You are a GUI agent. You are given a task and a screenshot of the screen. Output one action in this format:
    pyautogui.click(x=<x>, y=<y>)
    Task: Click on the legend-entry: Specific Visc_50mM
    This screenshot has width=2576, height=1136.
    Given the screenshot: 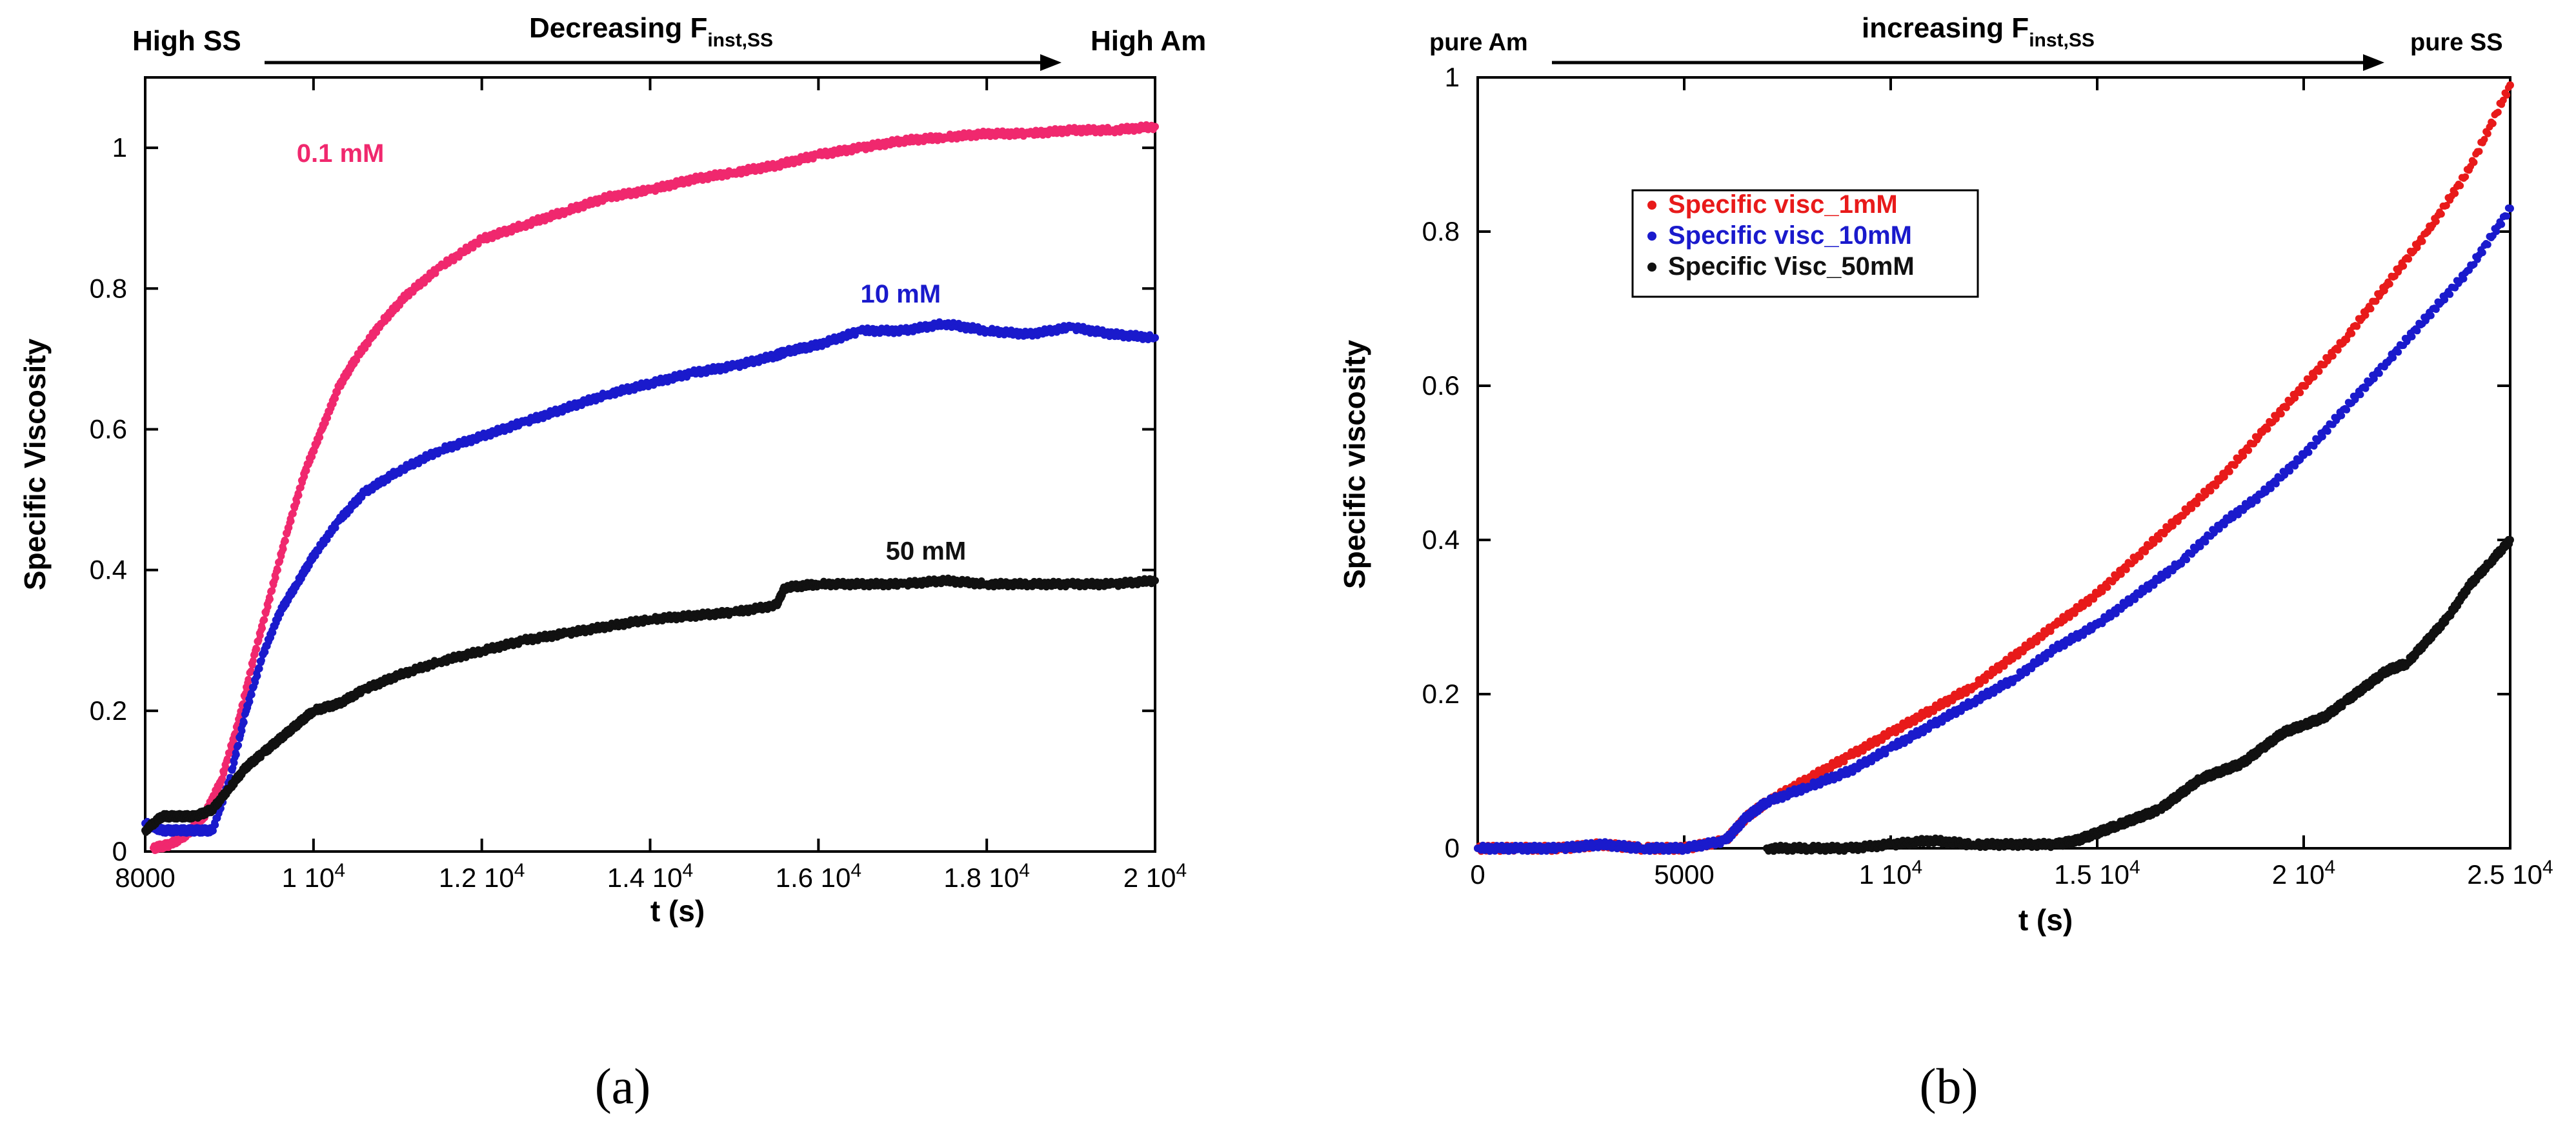 What is the action you would take?
    pyautogui.click(x=1791, y=266)
    